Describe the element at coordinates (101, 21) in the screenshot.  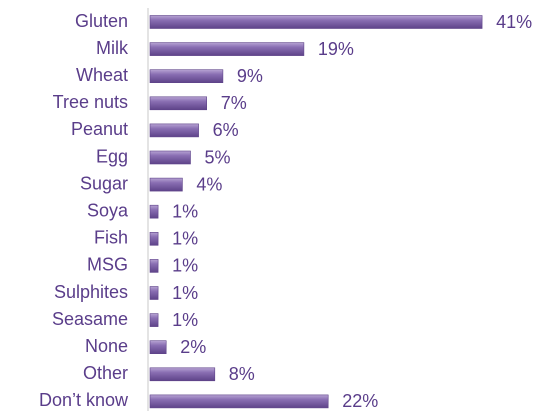
I see `category-label: Gluten` at that location.